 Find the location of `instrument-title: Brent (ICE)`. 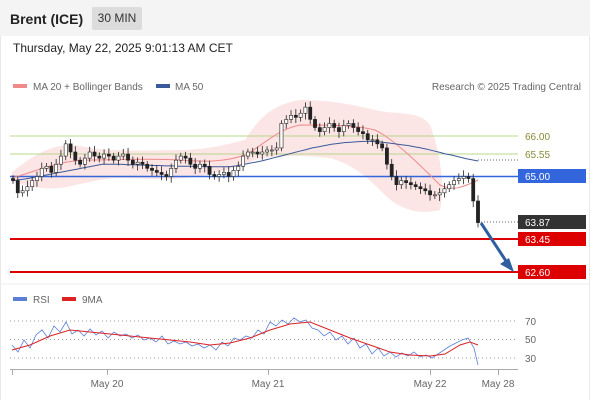

instrument-title: Brent (ICE) is located at coordinates (47, 19).